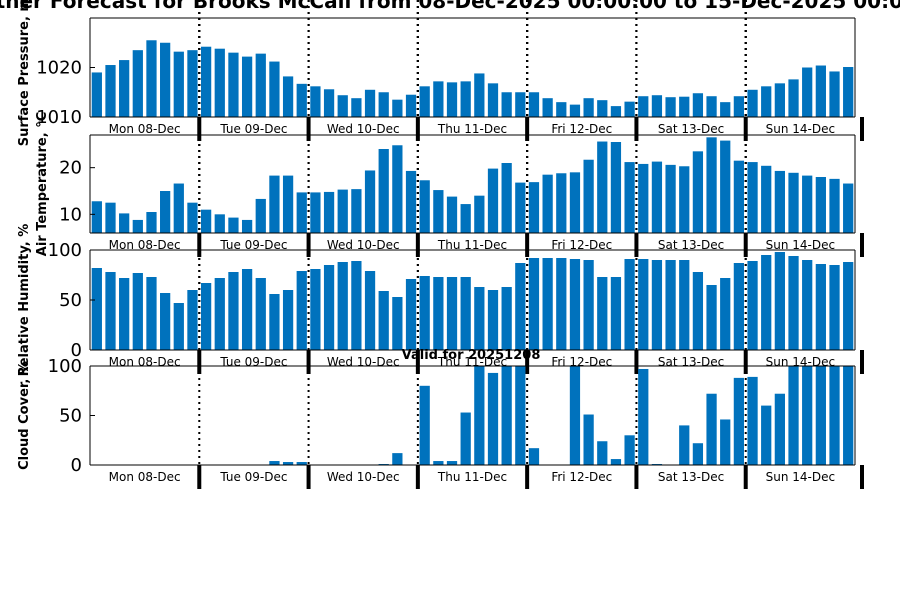  Describe the element at coordinates (363, 129) in the screenshot. I see `x-day-label: Wed 10-Dec` at that location.